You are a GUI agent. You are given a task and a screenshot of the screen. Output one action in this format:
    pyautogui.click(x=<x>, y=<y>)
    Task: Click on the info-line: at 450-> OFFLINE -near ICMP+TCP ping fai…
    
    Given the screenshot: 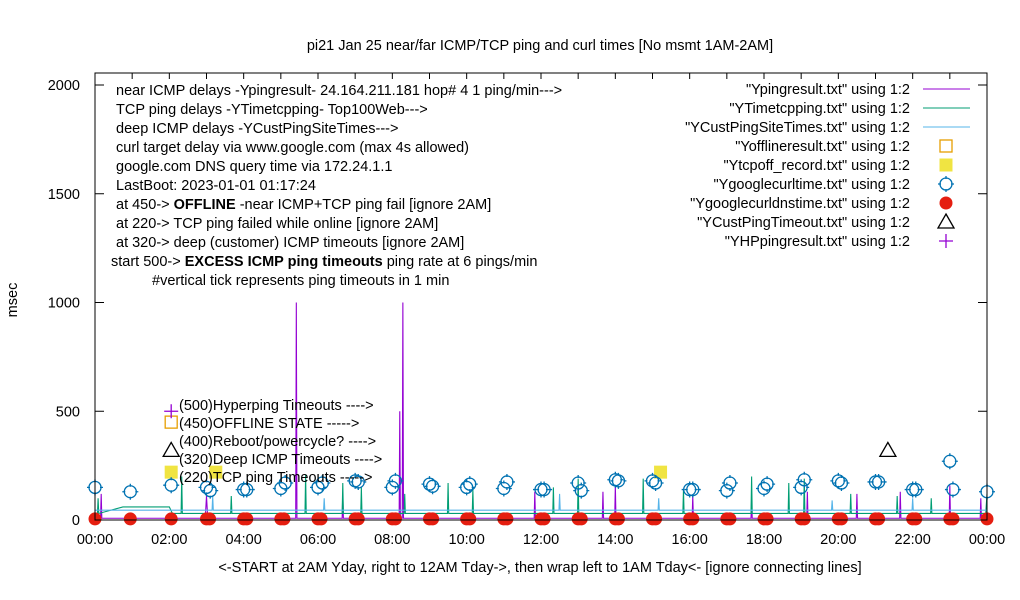 What is the action you would take?
    pyautogui.click(x=303, y=205)
    